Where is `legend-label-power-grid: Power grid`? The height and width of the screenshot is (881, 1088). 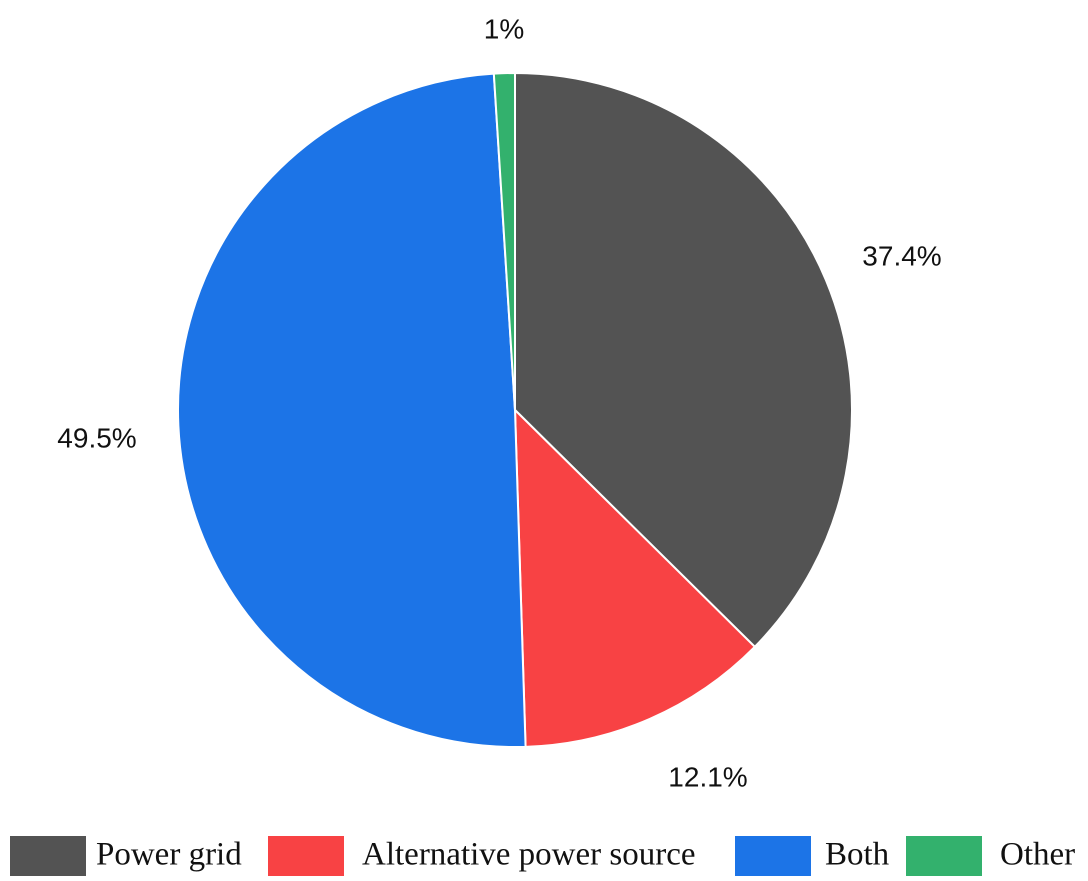
legend-label-power-grid: Power grid is located at coordinates (169, 855).